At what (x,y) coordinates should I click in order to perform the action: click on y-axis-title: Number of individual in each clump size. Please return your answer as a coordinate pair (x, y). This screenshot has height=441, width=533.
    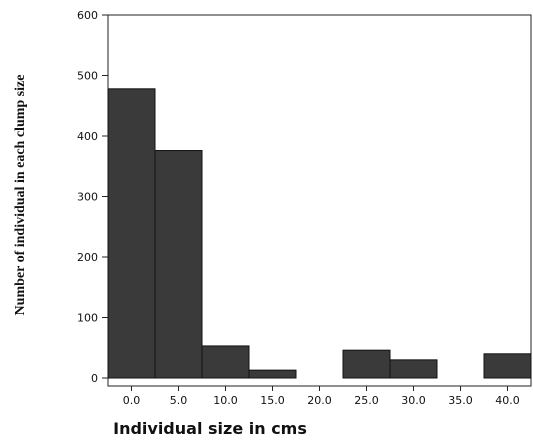
    Looking at the image, I should click on (20, 195).